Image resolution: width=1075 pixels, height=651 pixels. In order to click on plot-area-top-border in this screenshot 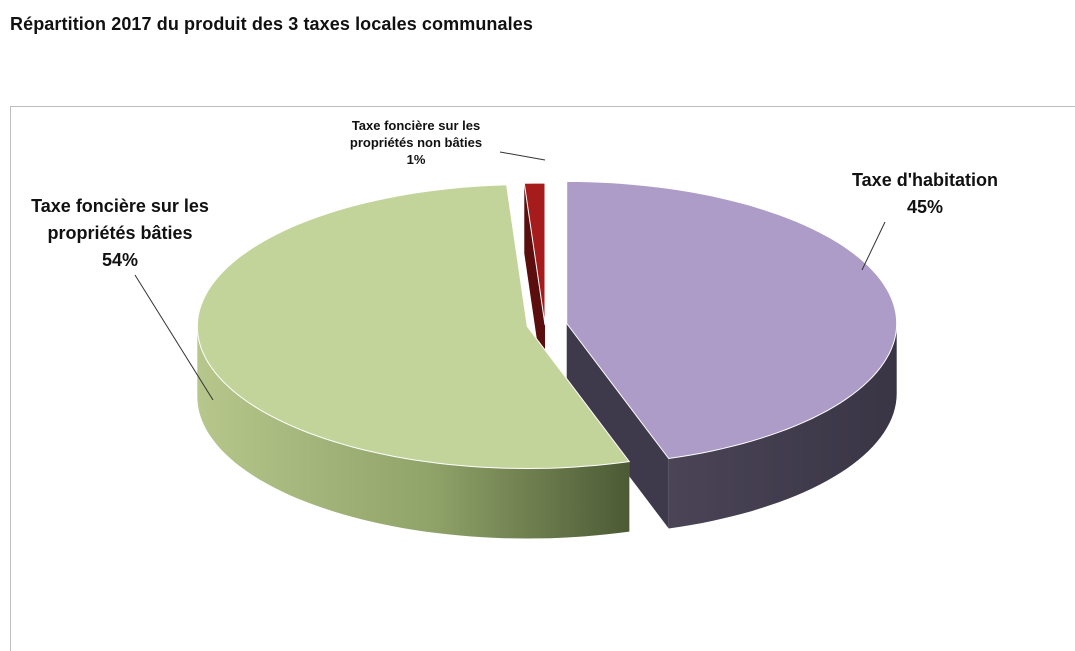, I will do `click(542, 106)`.